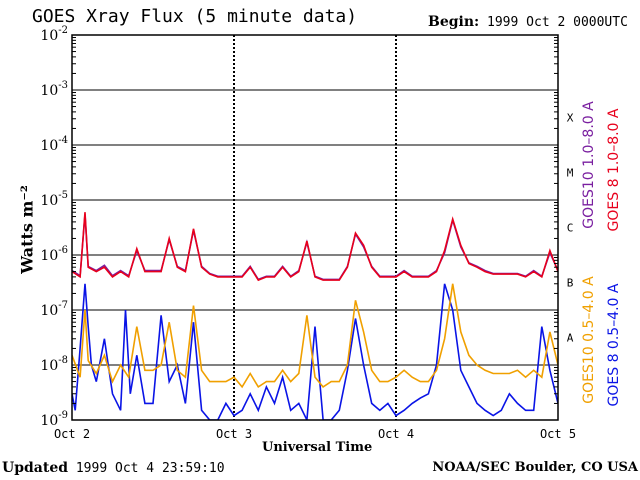  Describe the element at coordinates (315, 247) in the screenshot. I see `series-line` at that location.